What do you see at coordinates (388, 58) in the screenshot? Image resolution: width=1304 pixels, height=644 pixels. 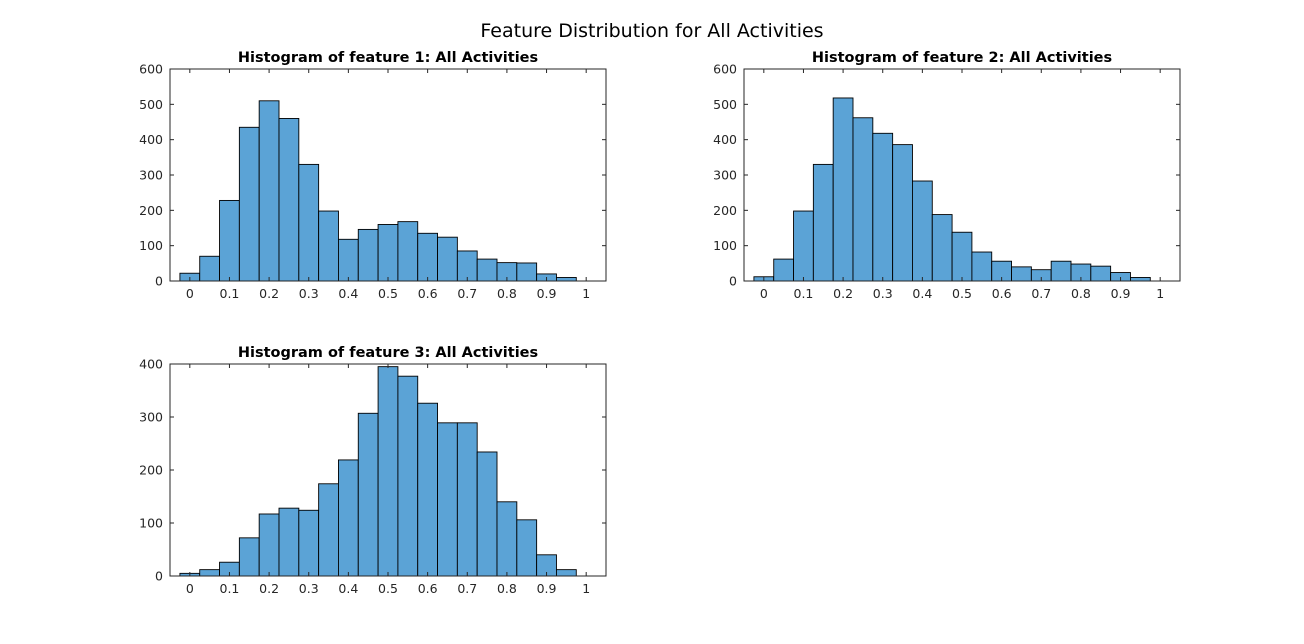 I see `panel-title: Histogram of feature 1: All Activities` at bounding box center [388, 58].